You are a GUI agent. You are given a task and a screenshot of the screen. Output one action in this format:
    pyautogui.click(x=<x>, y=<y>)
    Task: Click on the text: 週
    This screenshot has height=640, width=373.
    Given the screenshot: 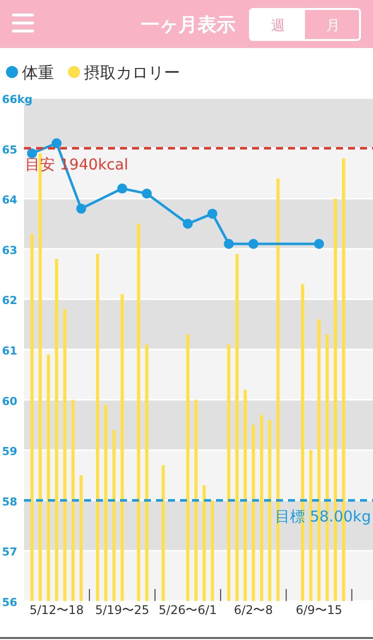 What is the action you would take?
    pyautogui.click(x=278, y=26)
    